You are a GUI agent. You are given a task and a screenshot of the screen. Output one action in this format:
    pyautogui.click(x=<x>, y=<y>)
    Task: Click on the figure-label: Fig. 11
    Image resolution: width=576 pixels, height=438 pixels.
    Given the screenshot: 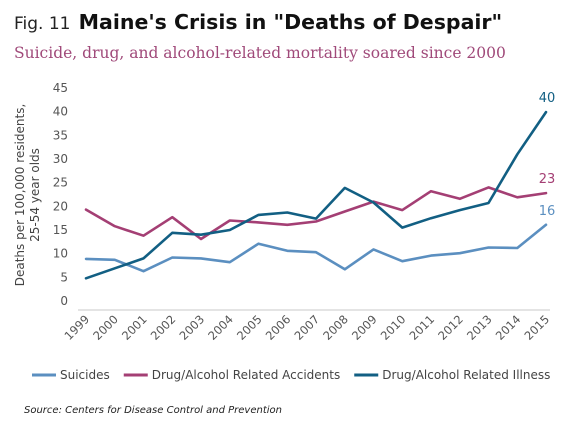 What is the action you would take?
    pyautogui.click(x=42, y=24)
    